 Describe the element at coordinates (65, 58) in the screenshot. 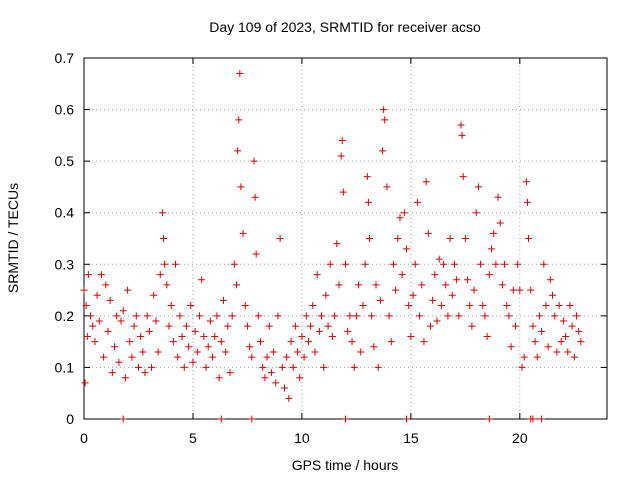

I see `y-tick-label: 0.7` at that location.